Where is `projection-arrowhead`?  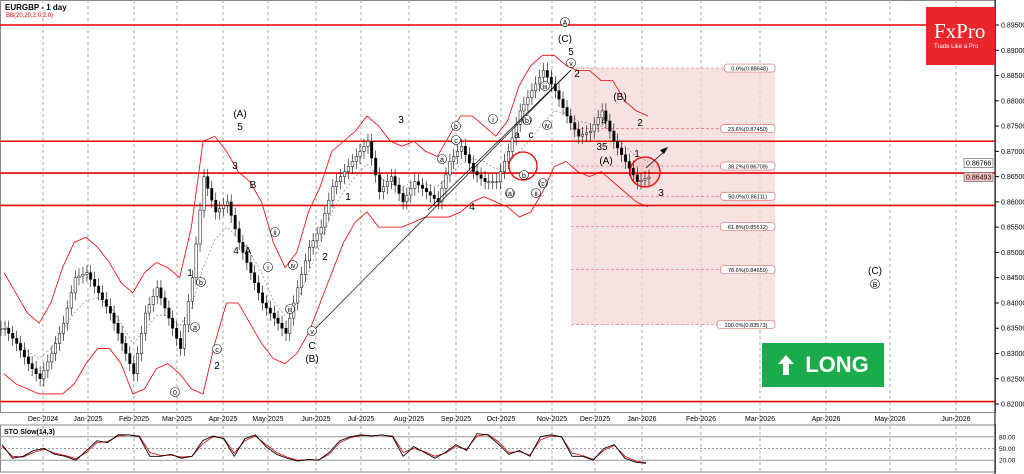 projection-arrowhead is located at coordinates (664, 150).